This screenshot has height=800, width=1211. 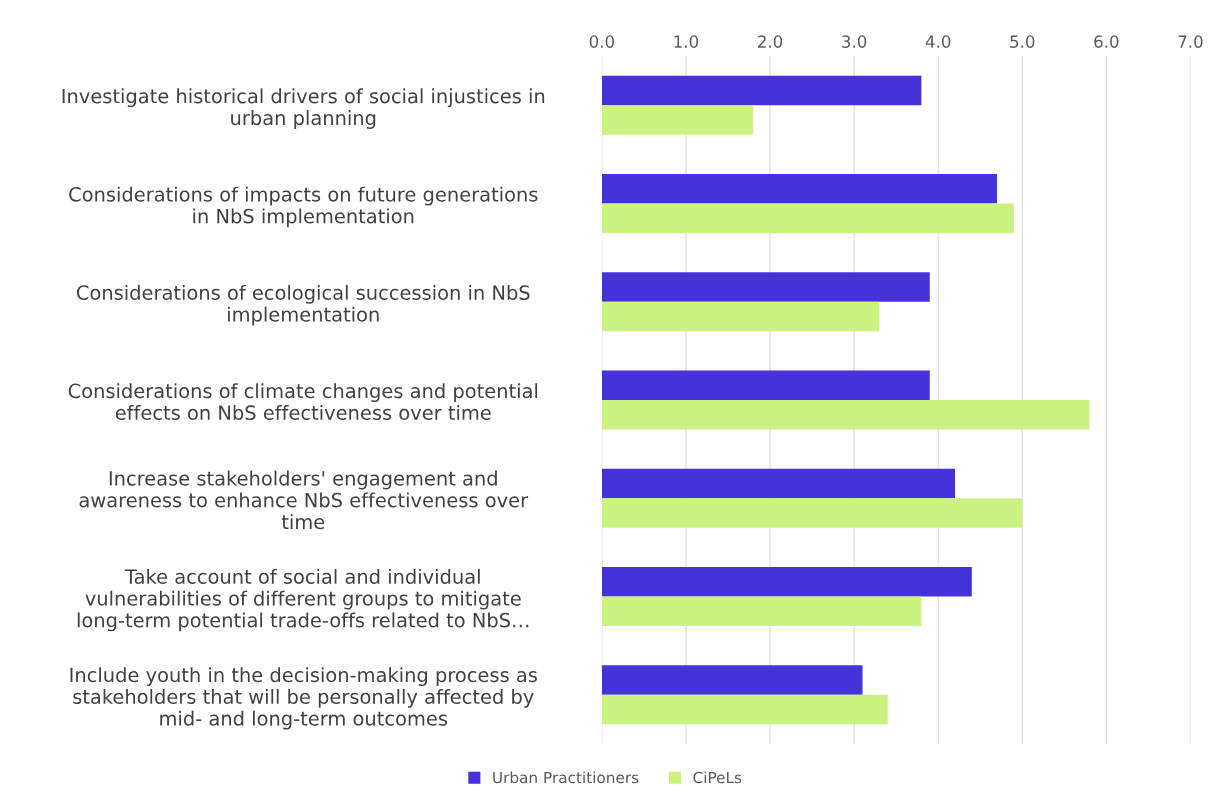 I want to click on x-tick-label: 3.0, so click(x=854, y=41).